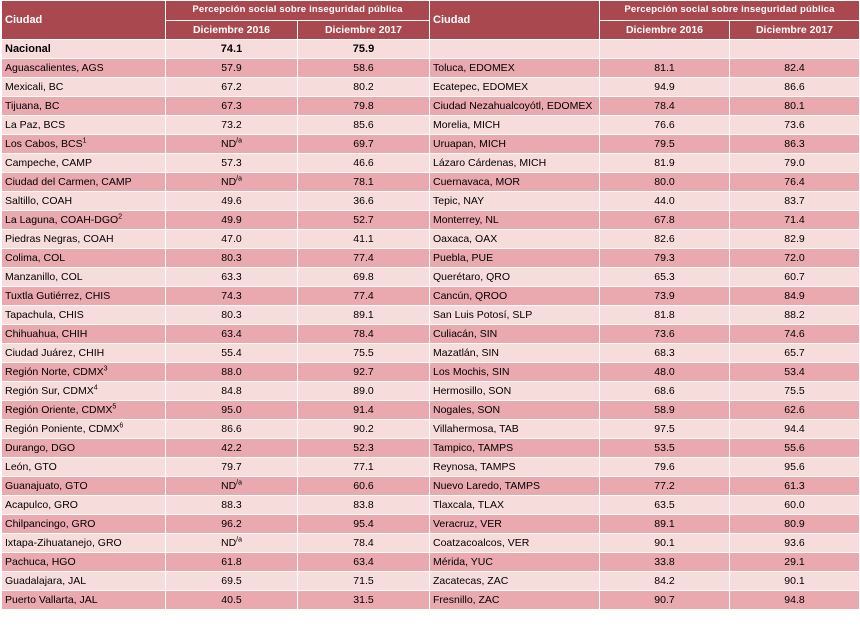  Describe the element at coordinates (83, 315) in the screenshot. I see `city-name-left: Tapachula, CHIS` at that location.